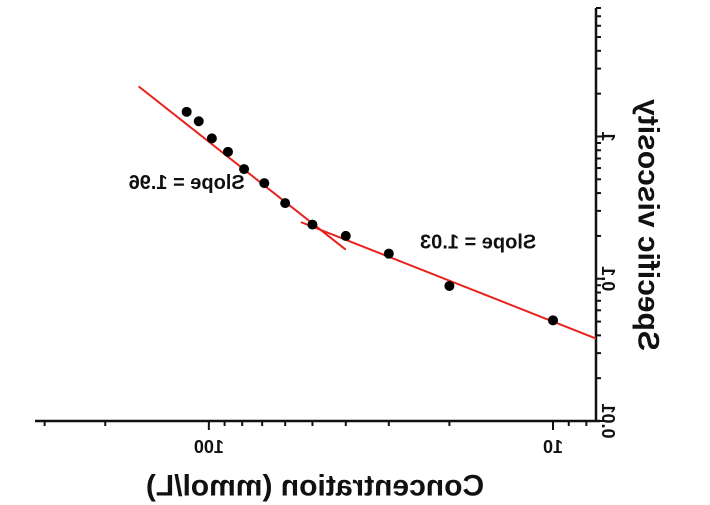  I want to click on x-tick-label-group: 100, so click(209, 447).